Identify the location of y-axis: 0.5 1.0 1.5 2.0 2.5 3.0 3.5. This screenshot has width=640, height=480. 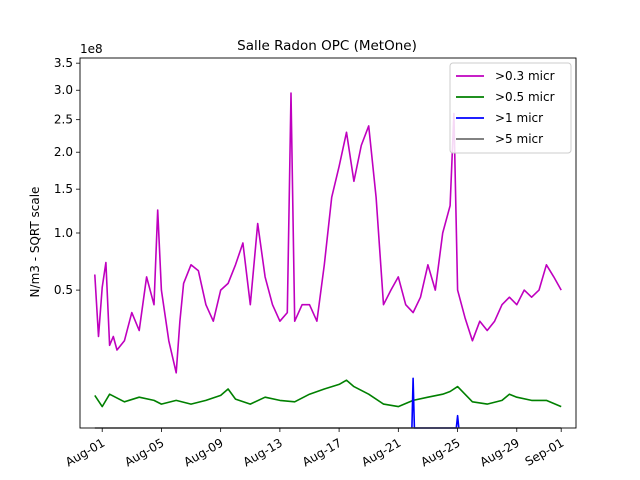
(67, 176).